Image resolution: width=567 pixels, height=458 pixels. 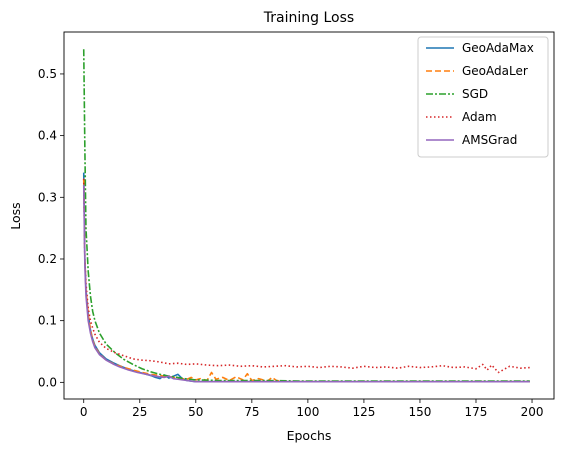 What do you see at coordinates (84, 412) in the screenshot?
I see `x-tick-label: 0` at bounding box center [84, 412].